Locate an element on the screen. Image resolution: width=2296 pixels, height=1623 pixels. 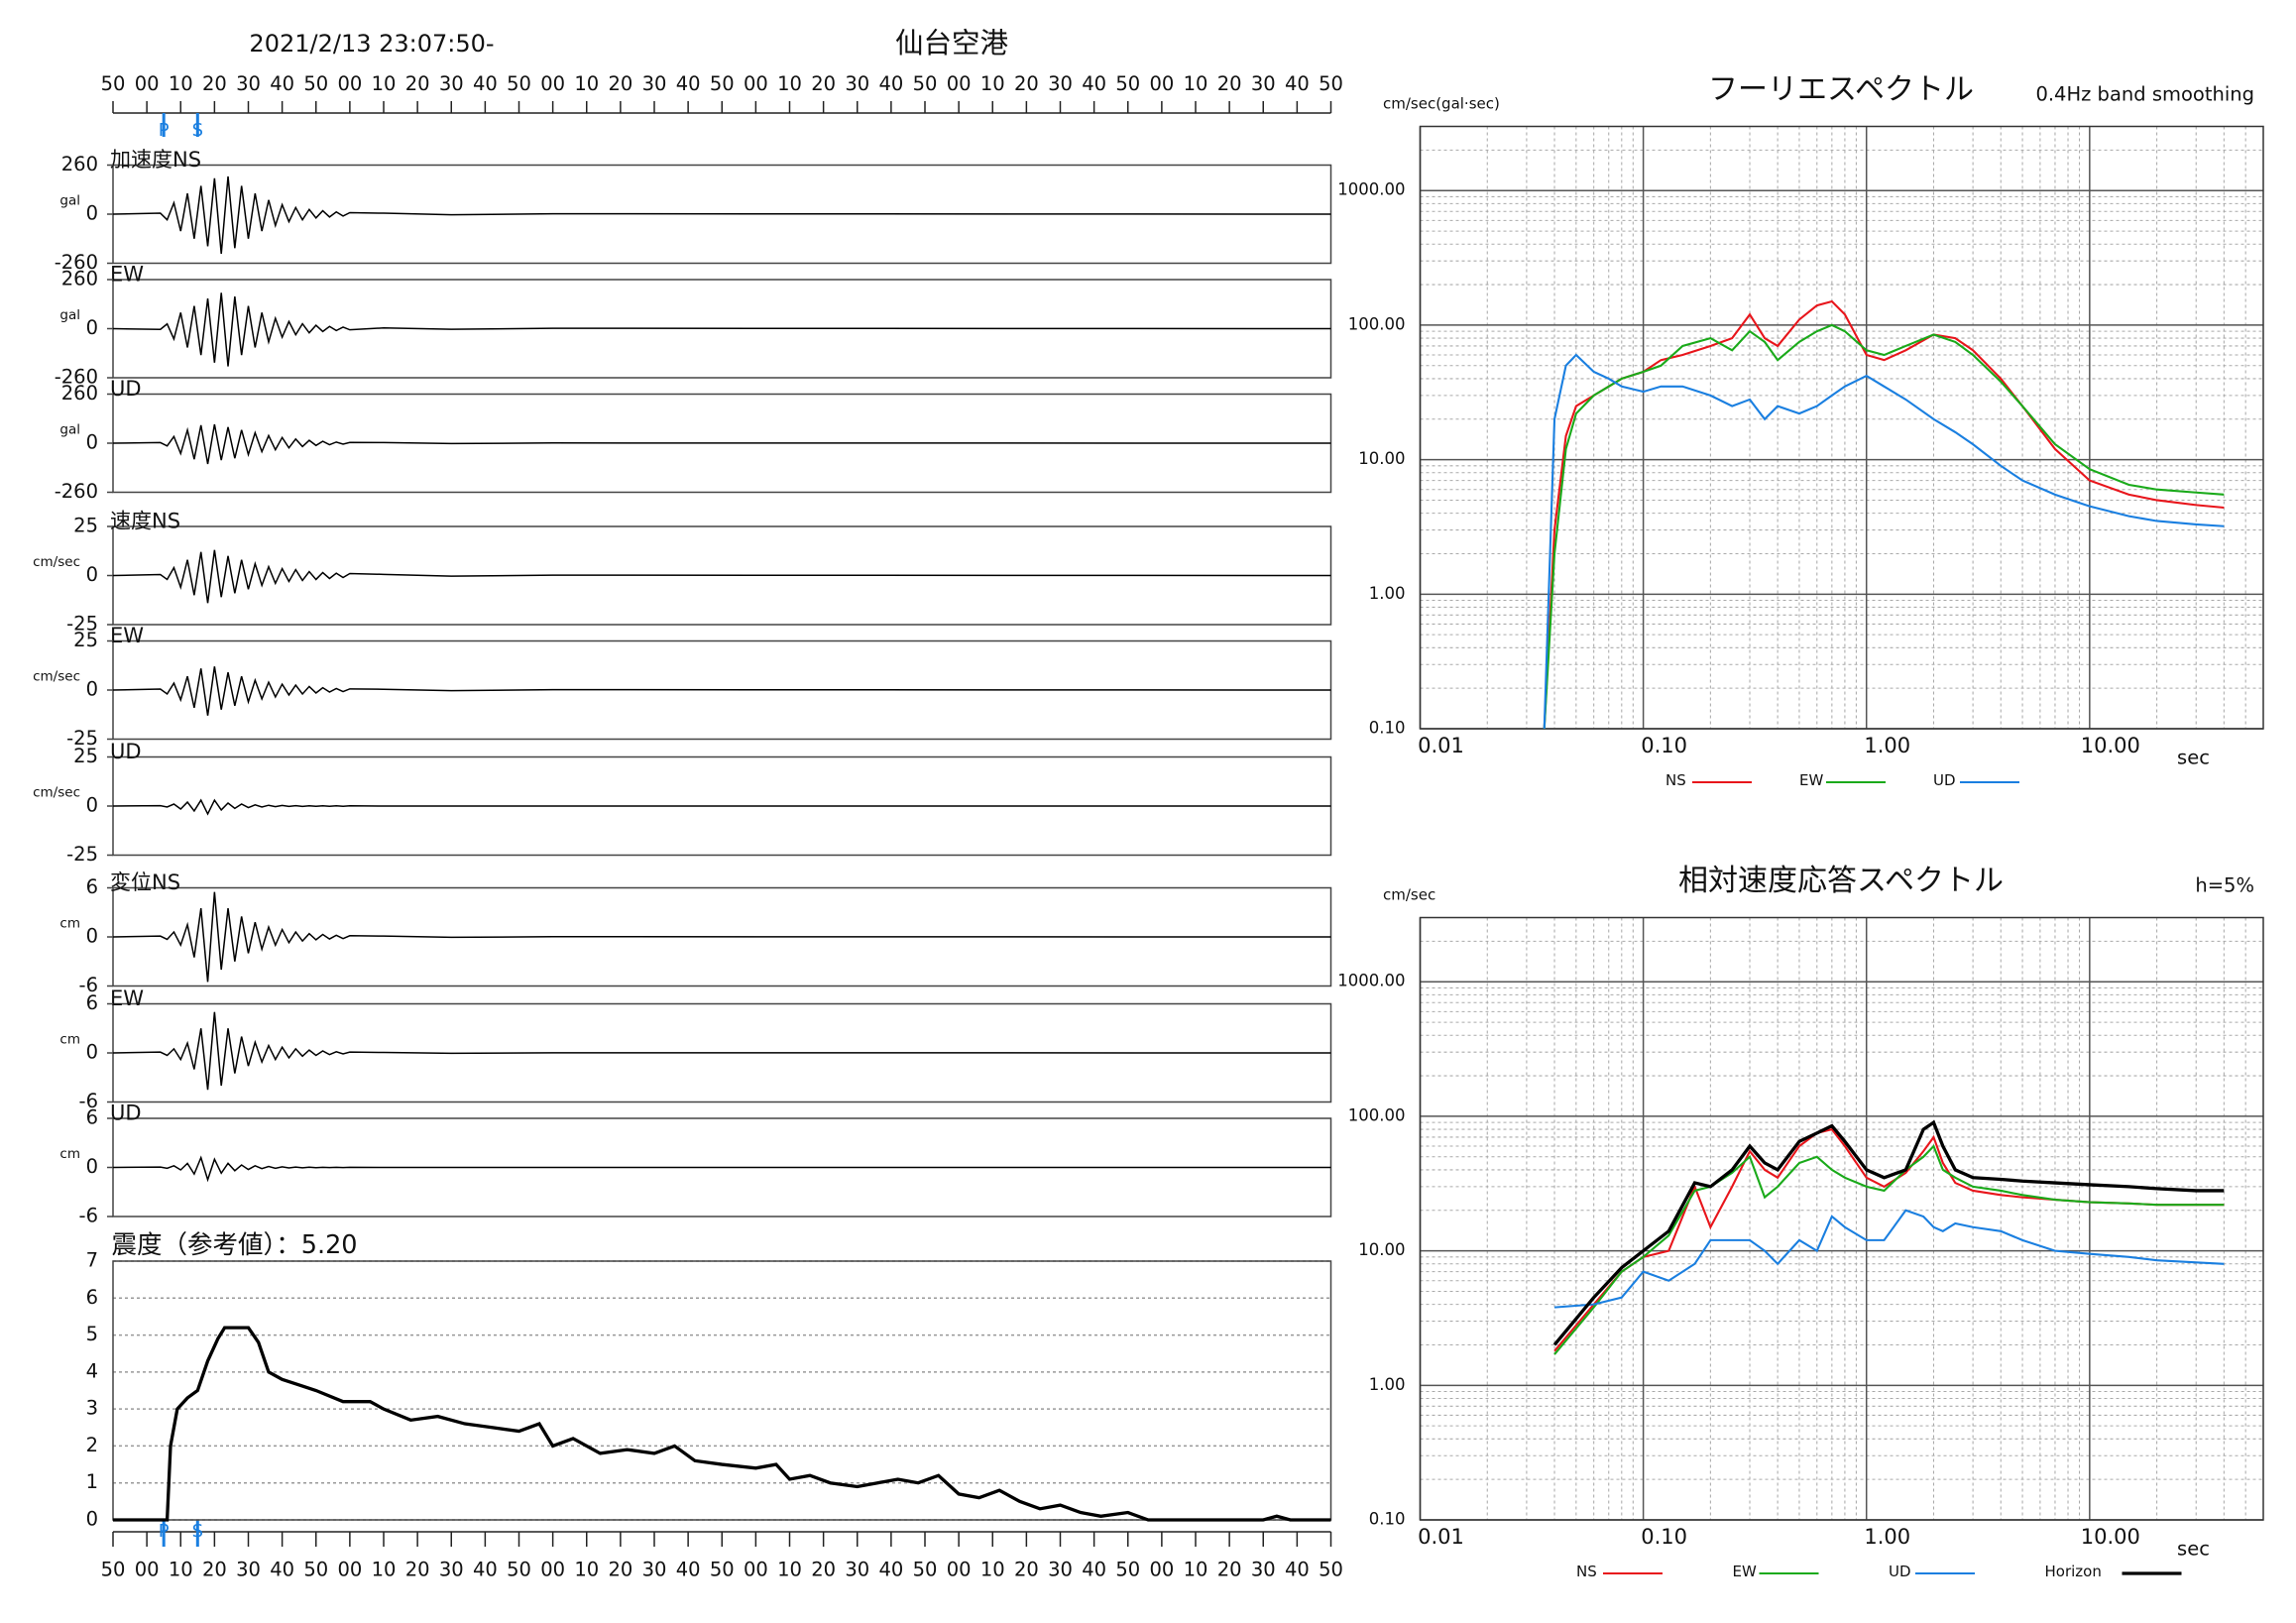
y-axis-label: cm/sec(gal·sec) is located at coordinates (1441, 104).